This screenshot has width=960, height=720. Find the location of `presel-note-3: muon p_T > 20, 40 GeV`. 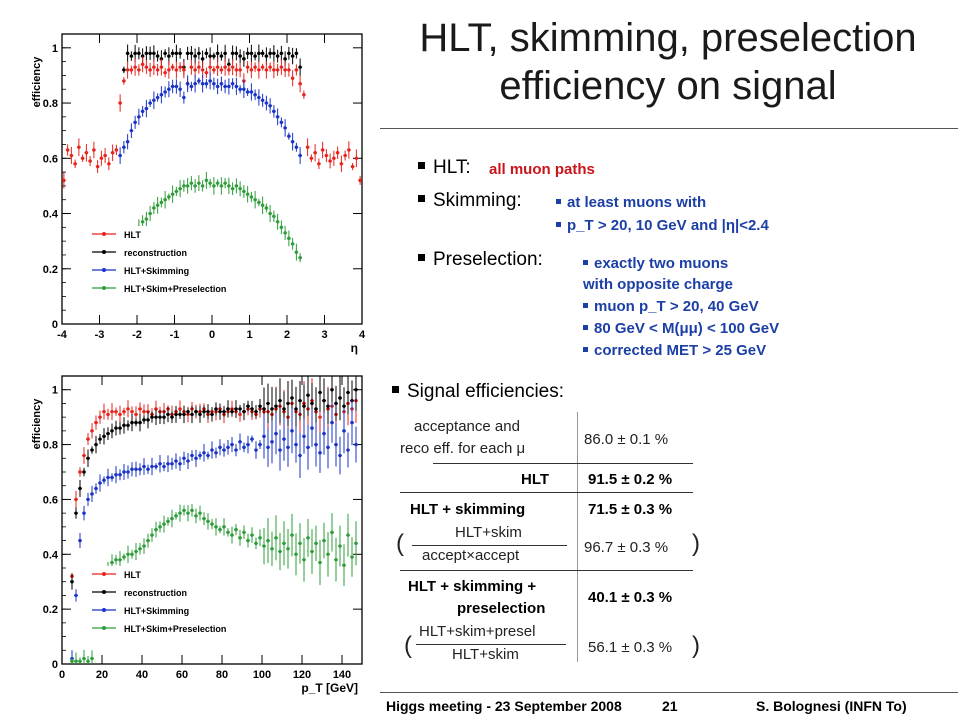

presel-note-3: muon p_T > 20, 40 GeV is located at coordinates (671, 307).